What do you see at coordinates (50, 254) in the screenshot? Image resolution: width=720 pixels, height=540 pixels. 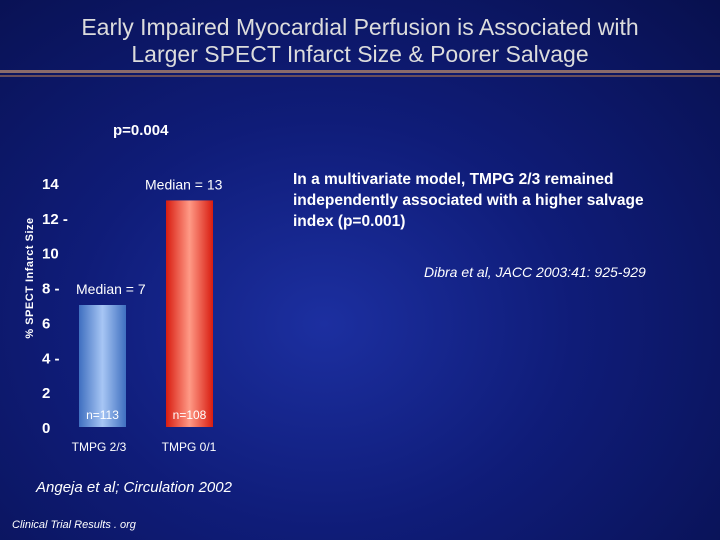 I see `y-tick-label: 10` at bounding box center [50, 254].